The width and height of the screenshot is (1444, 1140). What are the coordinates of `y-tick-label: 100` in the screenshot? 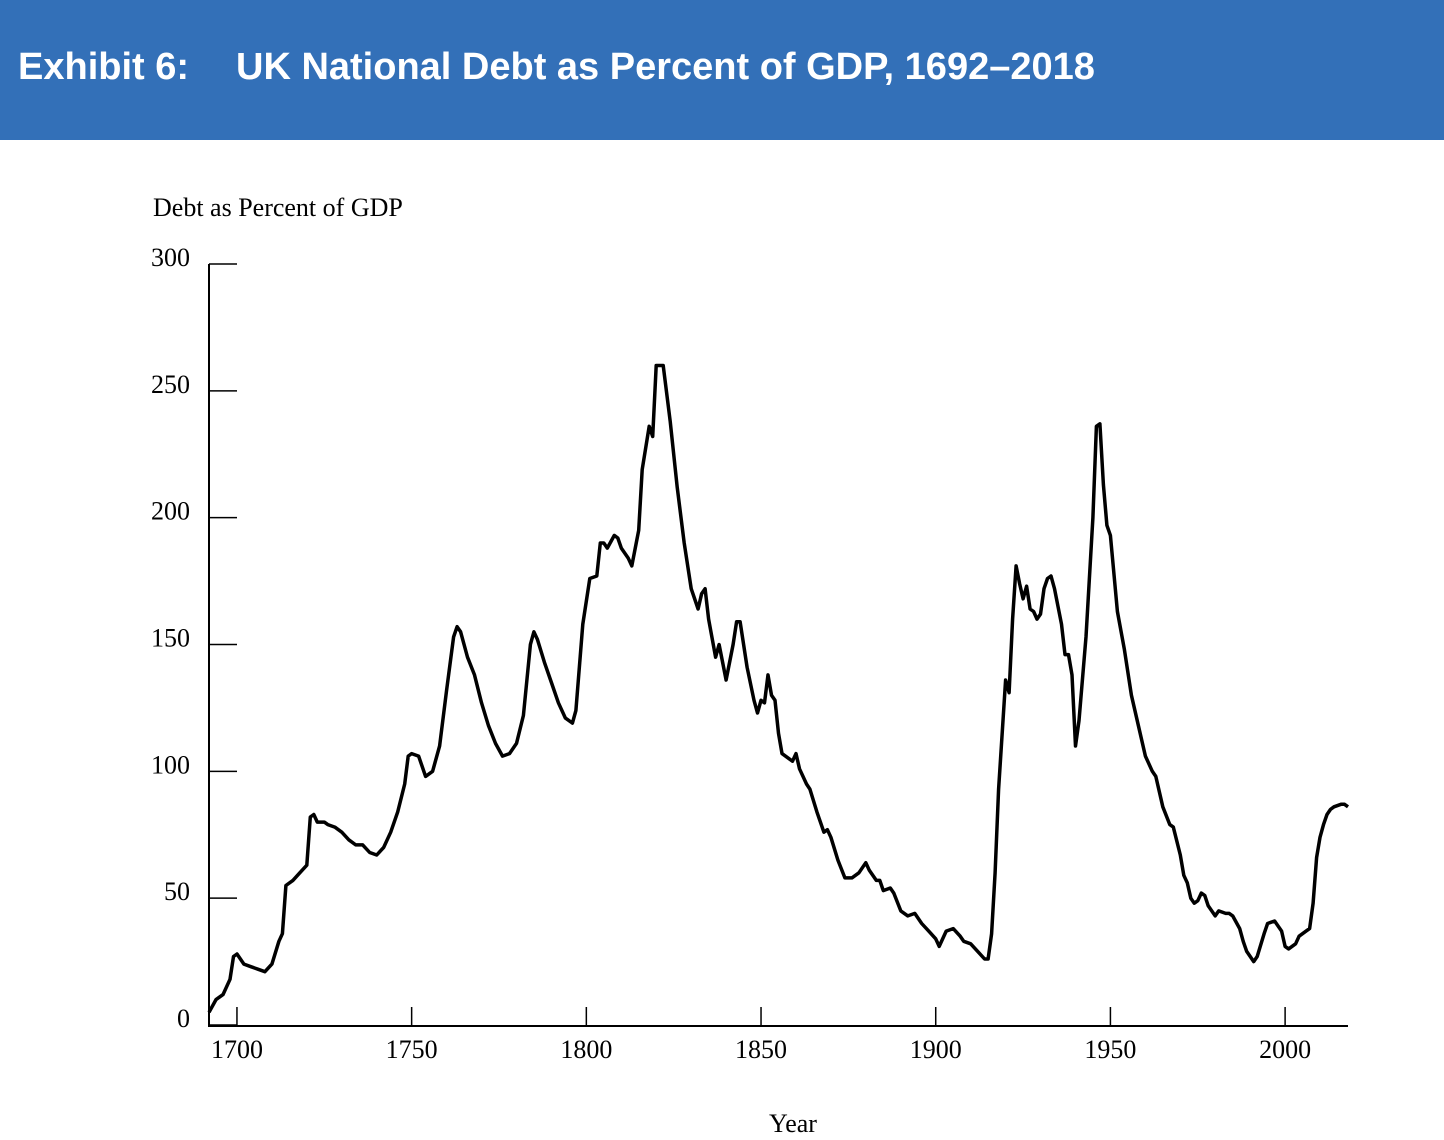 It's located at (170, 764).